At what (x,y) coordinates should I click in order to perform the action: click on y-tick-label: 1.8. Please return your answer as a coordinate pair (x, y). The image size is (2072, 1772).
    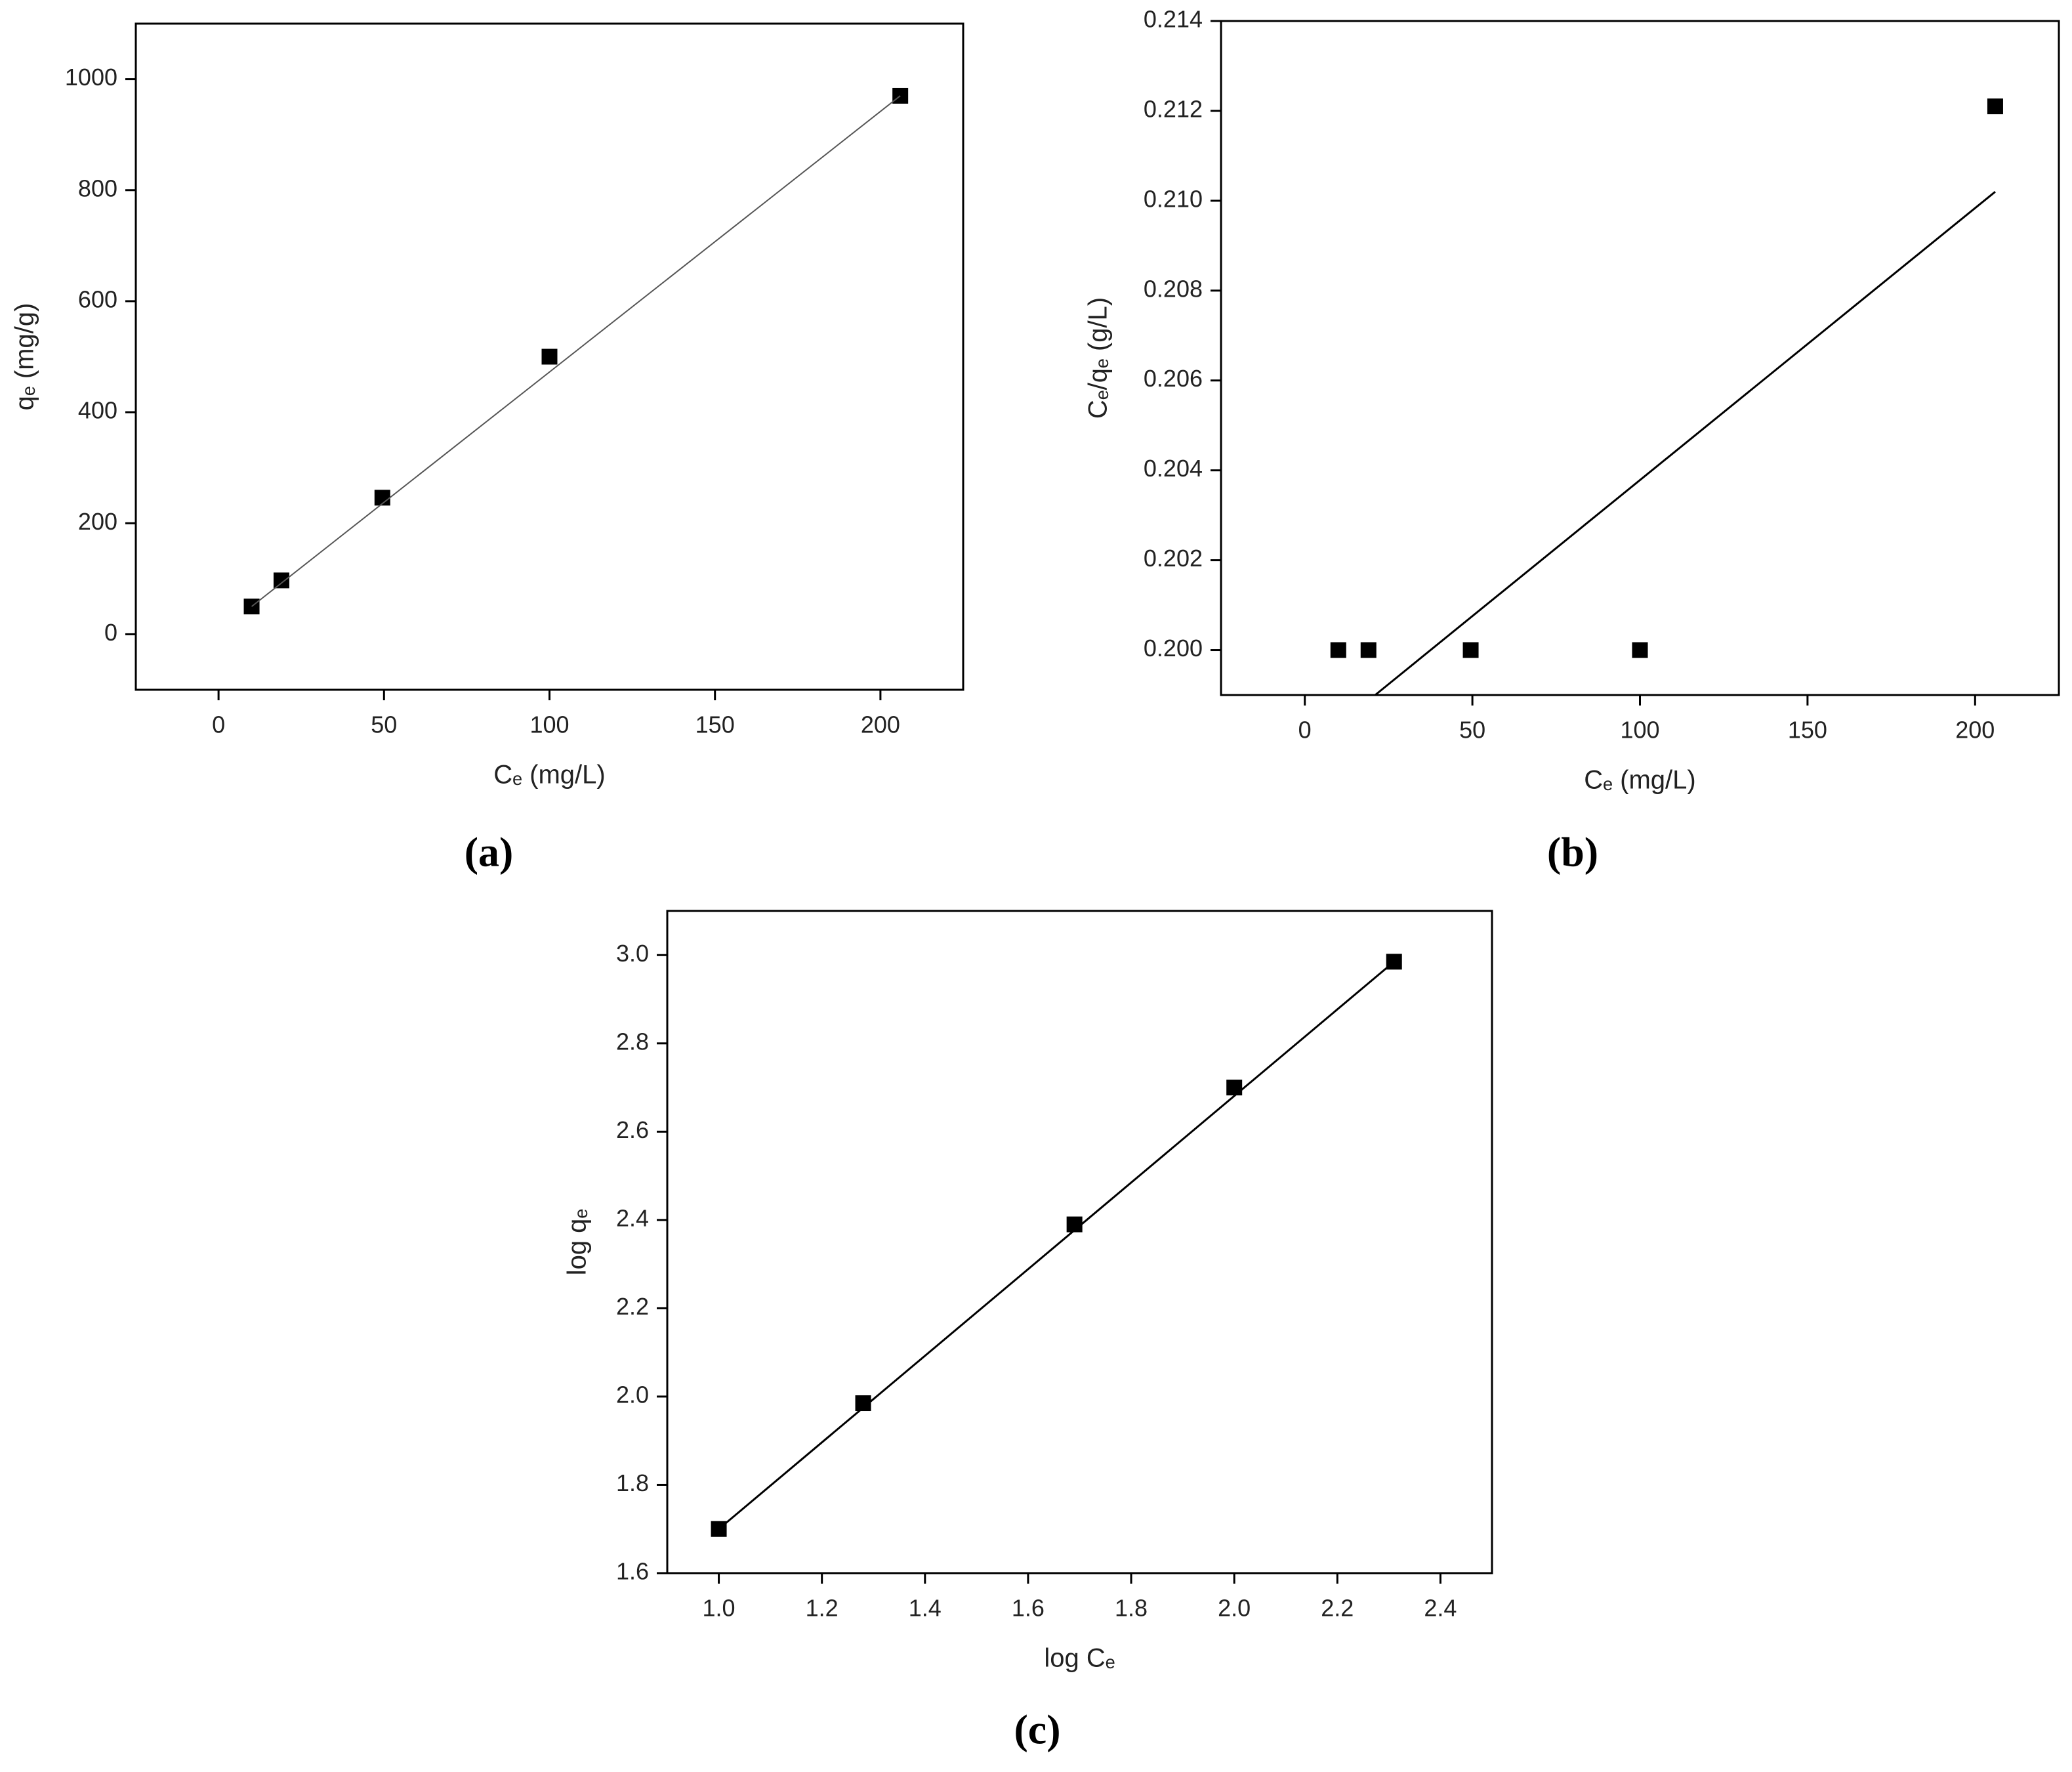
    Looking at the image, I should click on (632, 1482).